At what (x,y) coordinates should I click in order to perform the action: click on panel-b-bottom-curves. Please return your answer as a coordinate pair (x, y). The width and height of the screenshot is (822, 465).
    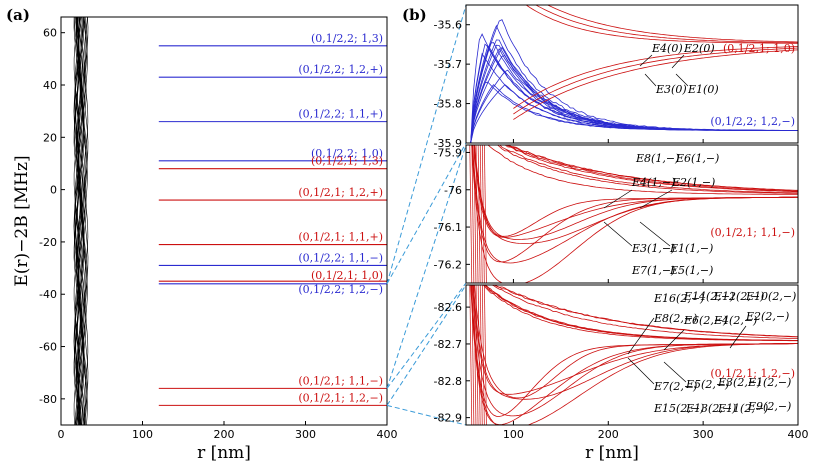
    Looking at the image, I should click on (633, 355).